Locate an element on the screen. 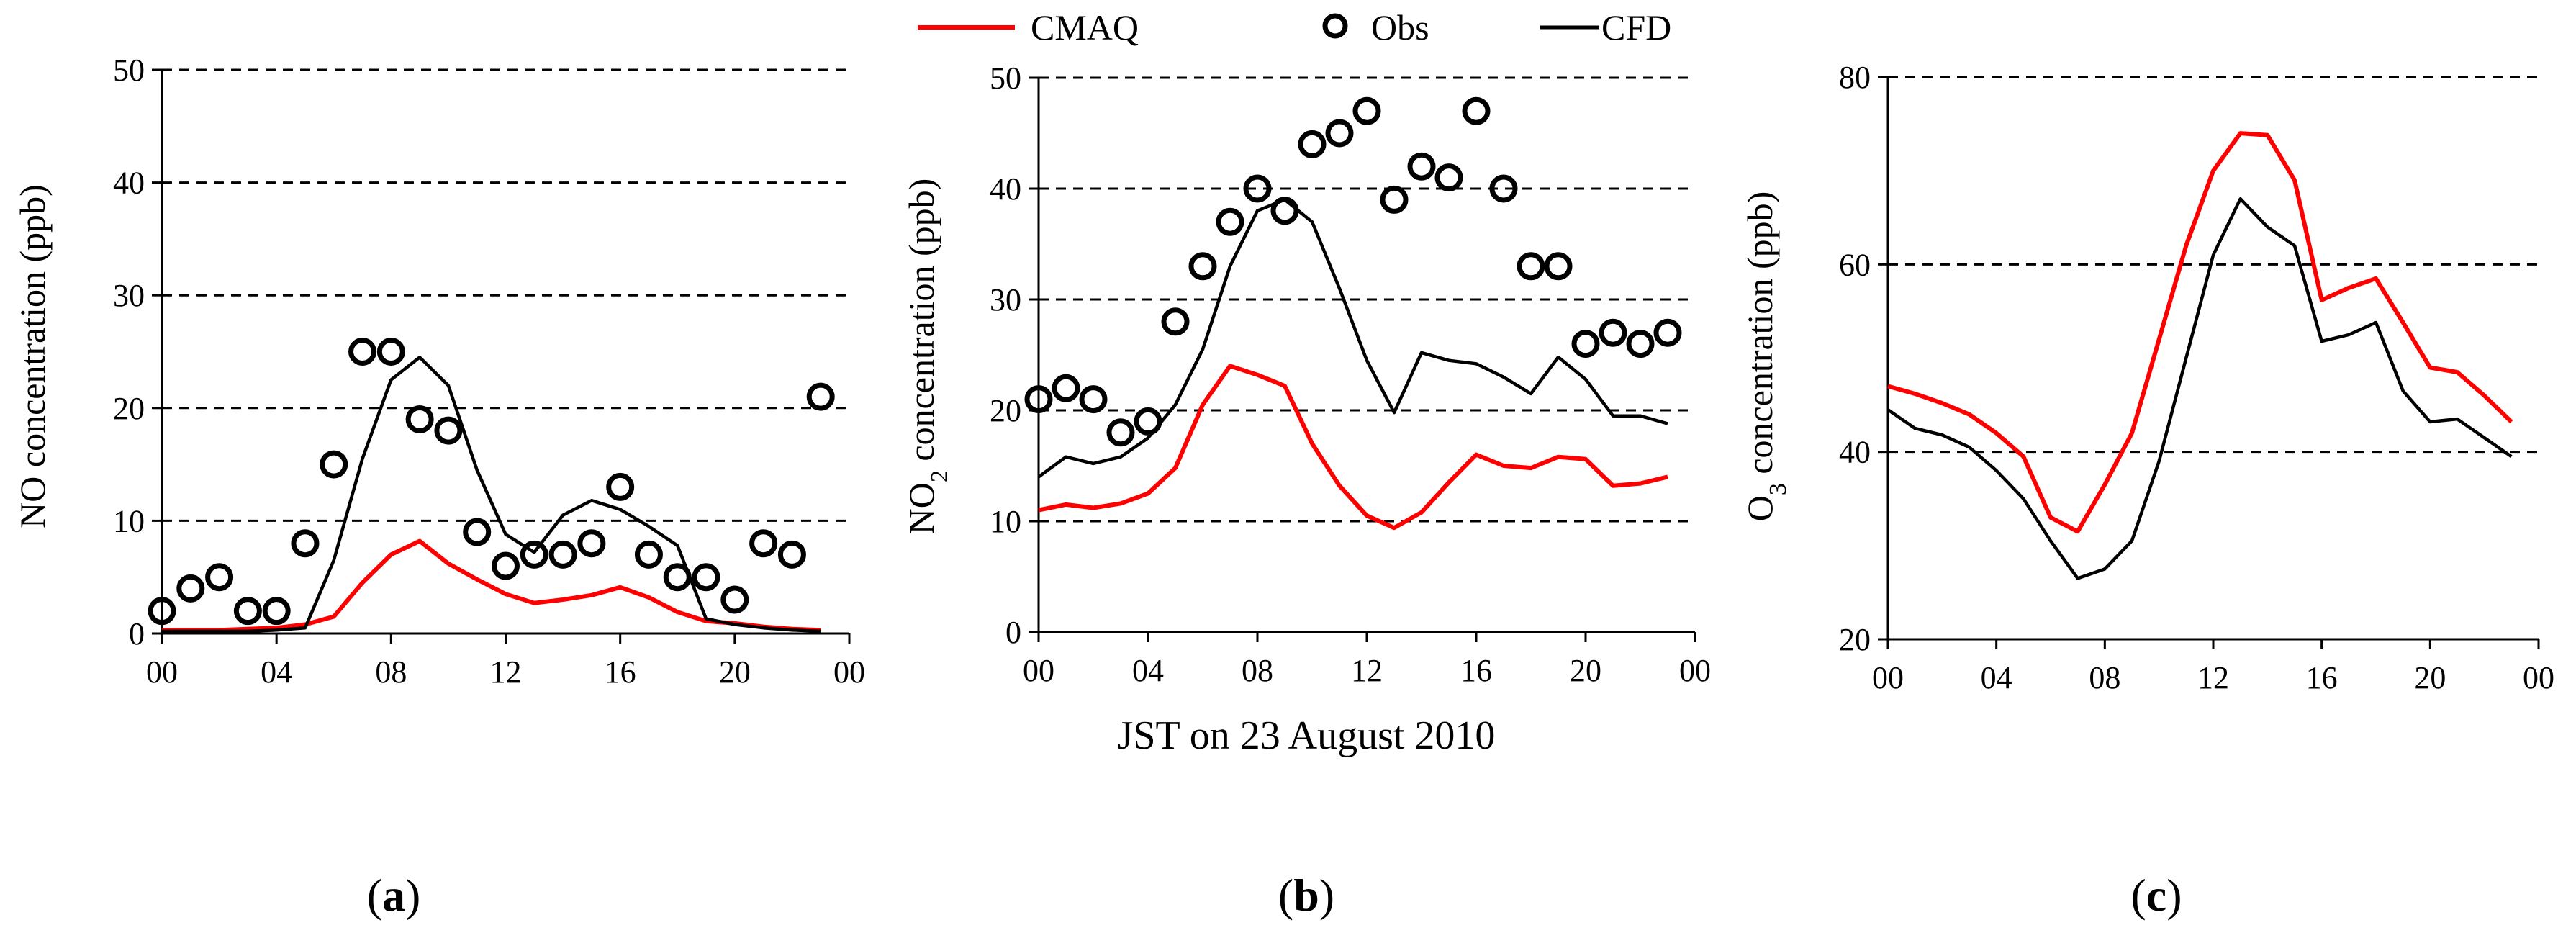 The height and width of the screenshot is (938, 2576). legend-obs-label: Obs is located at coordinates (1400, 27).